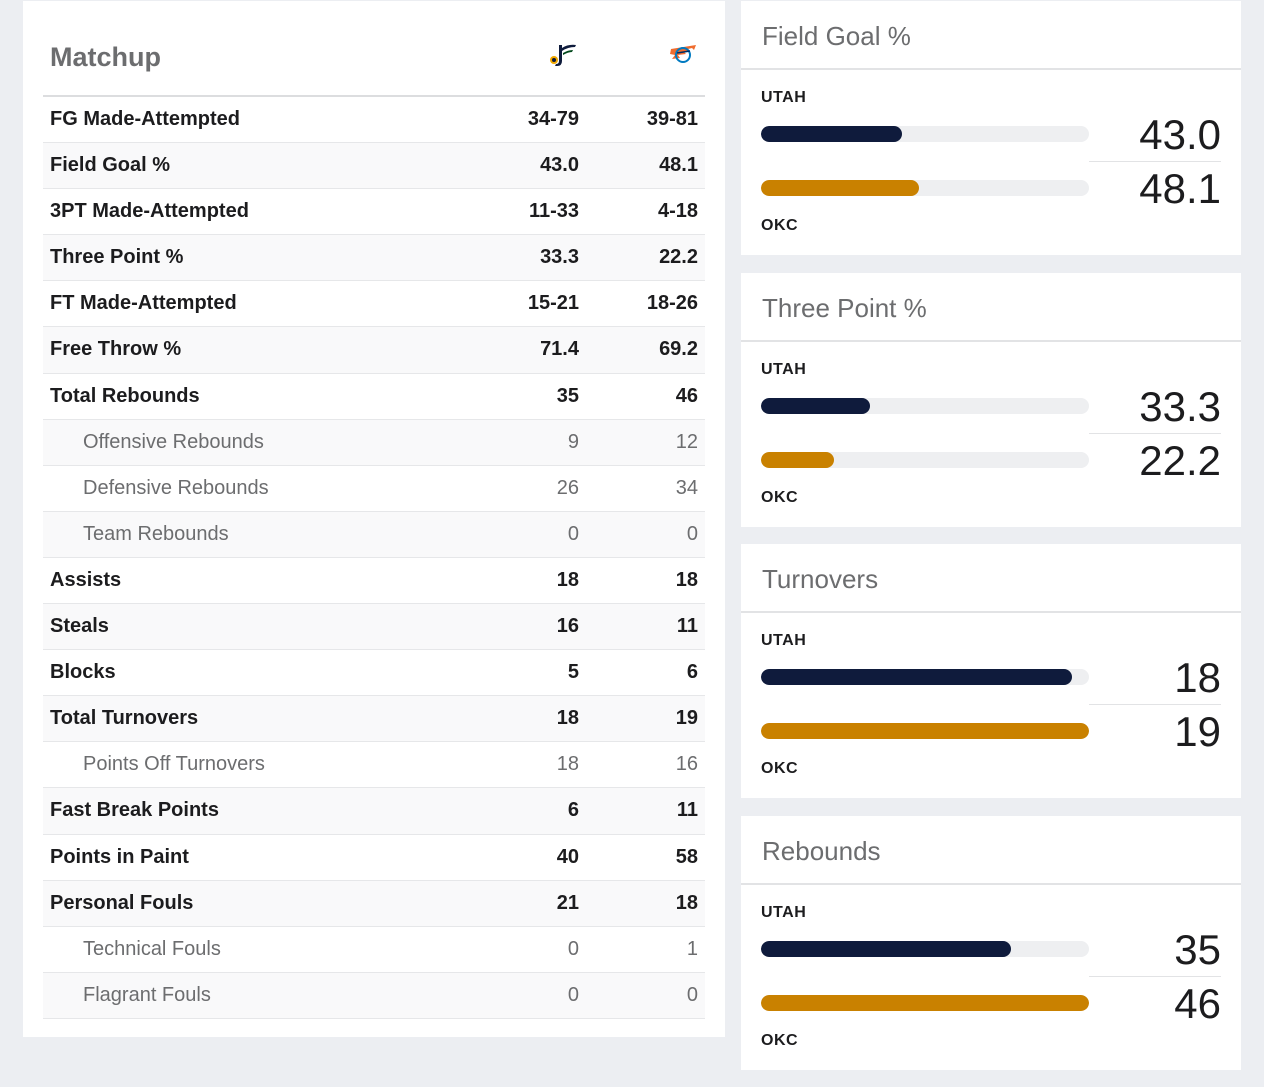 The width and height of the screenshot is (1264, 1087). What do you see at coordinates (374, 950) in the screenshot?
I see `table-row: Technical Fouls 0 1` at bounding box center [374, 950].